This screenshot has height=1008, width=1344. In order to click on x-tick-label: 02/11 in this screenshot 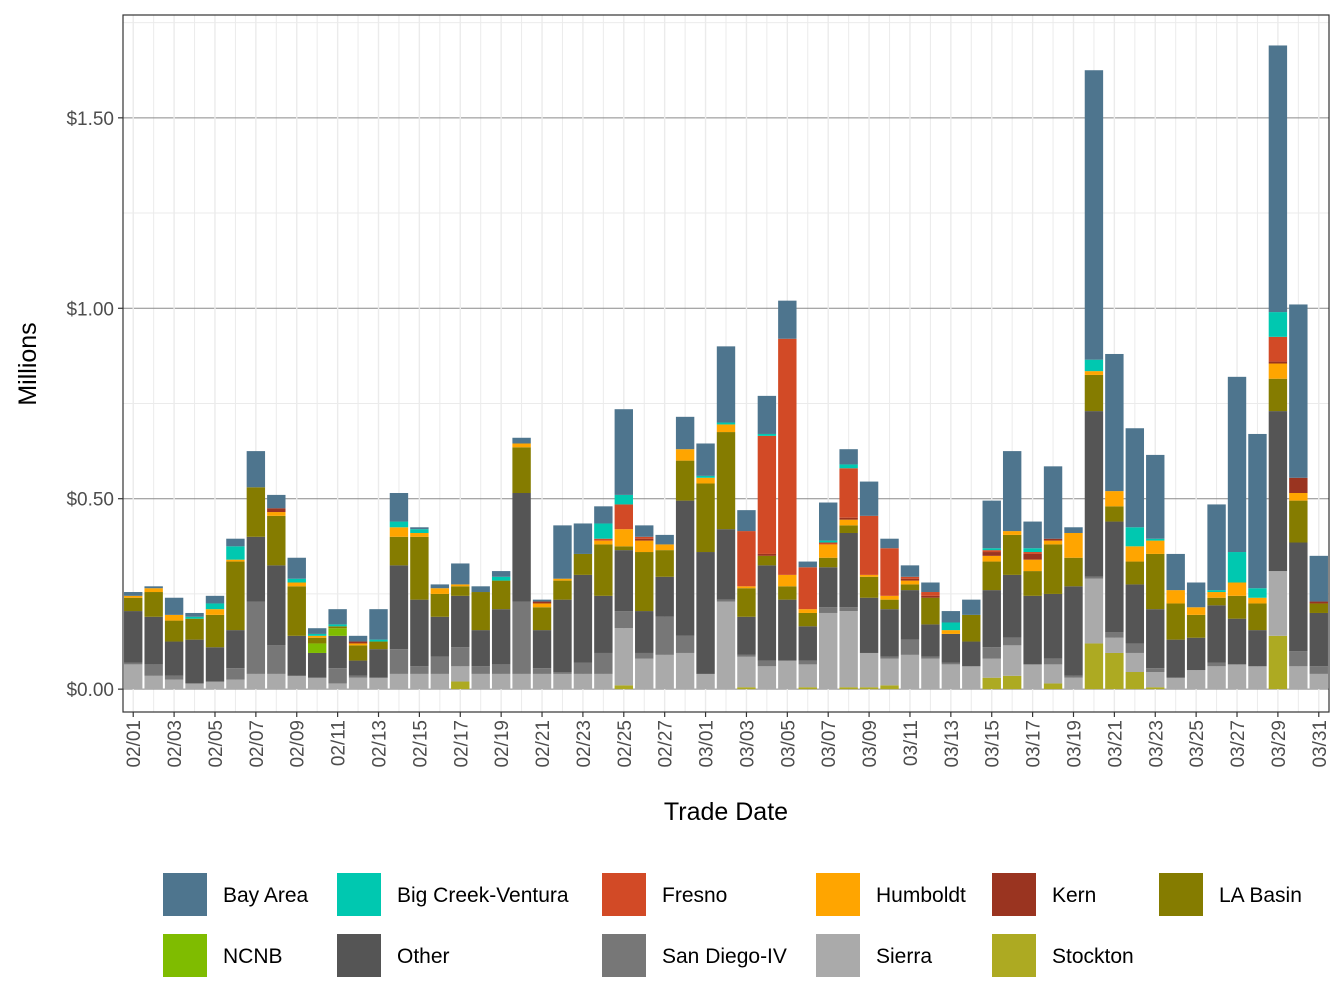, I will do `click(339, 743)`.